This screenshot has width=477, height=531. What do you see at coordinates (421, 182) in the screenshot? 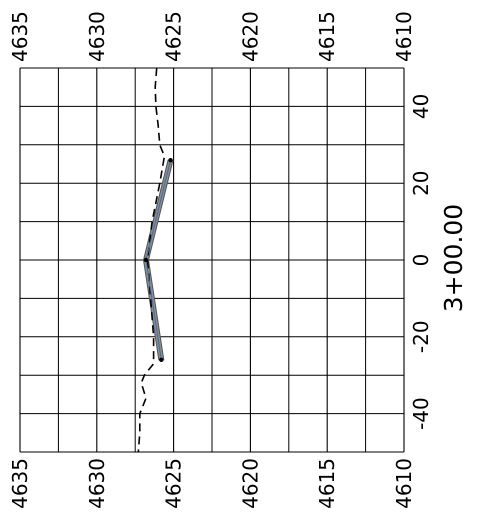
I see `offset-tick-label: 20` at bounding box center [421, 182].